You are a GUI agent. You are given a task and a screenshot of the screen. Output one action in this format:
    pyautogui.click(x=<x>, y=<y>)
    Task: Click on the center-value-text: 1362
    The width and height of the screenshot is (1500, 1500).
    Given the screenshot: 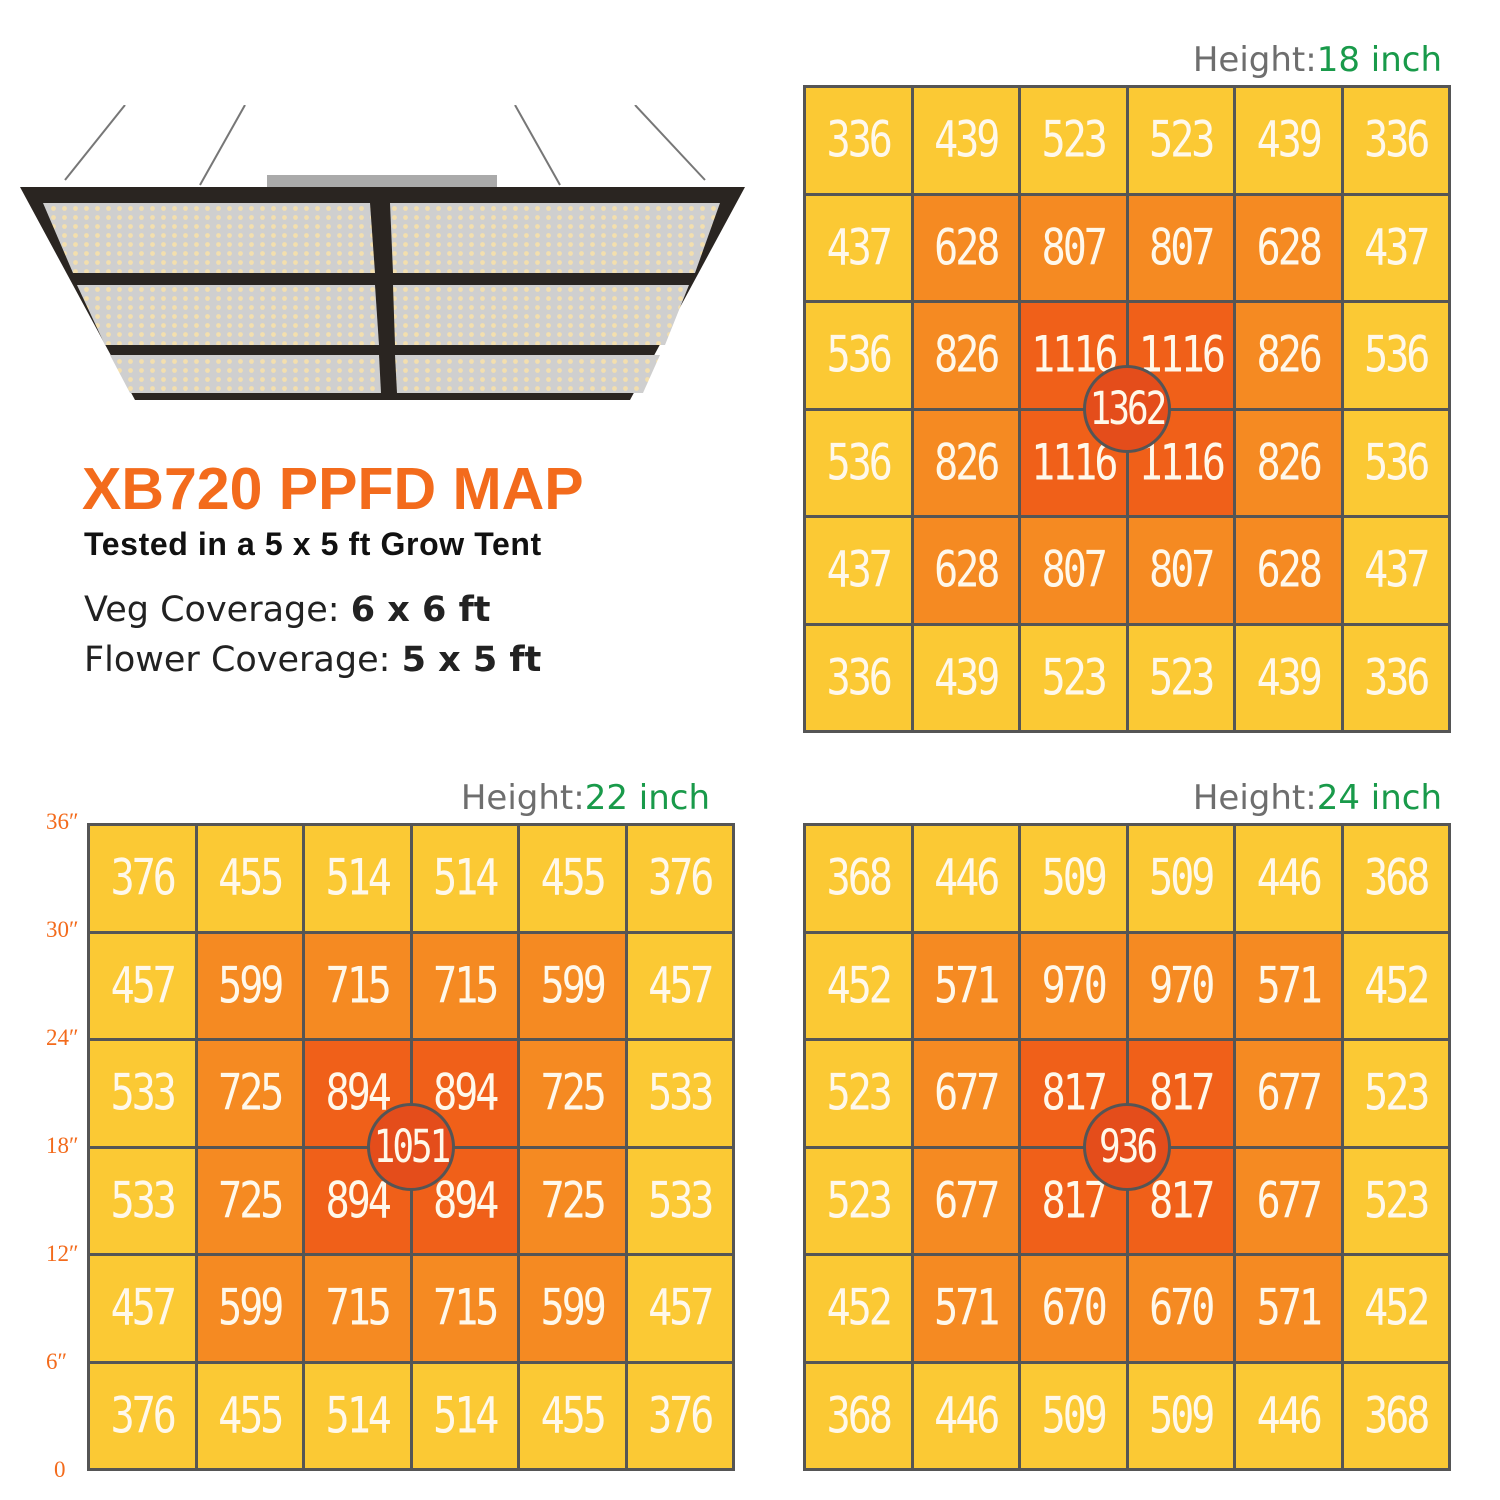 What is the action you would take?
    pyautogui.click(x=1128, y=409)
    